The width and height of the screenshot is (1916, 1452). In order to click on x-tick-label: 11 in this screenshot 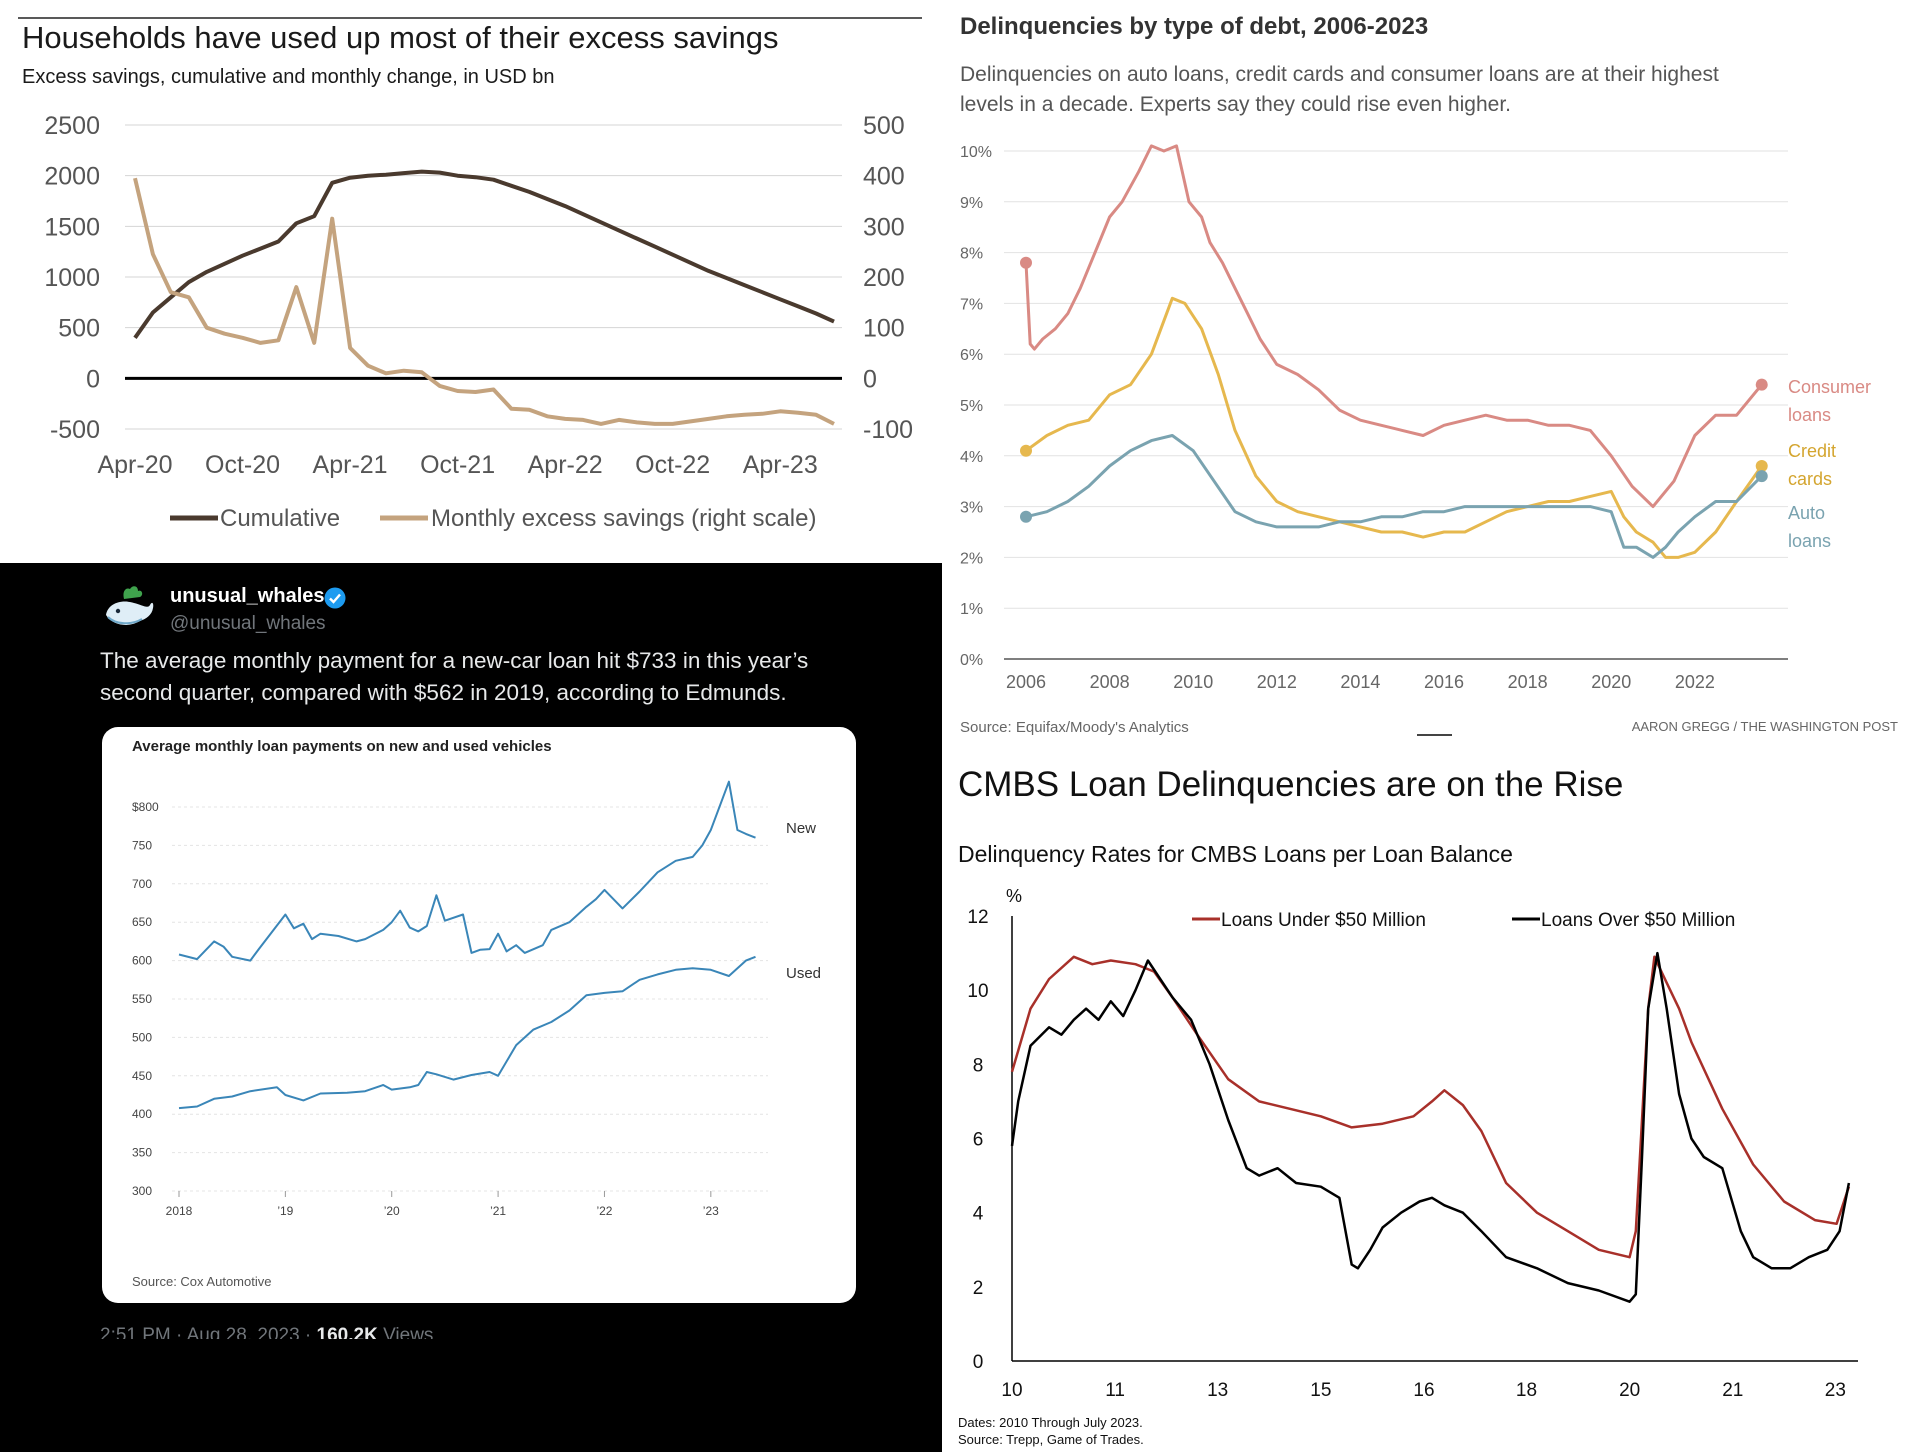, I will do `click(1115, 1390)`.